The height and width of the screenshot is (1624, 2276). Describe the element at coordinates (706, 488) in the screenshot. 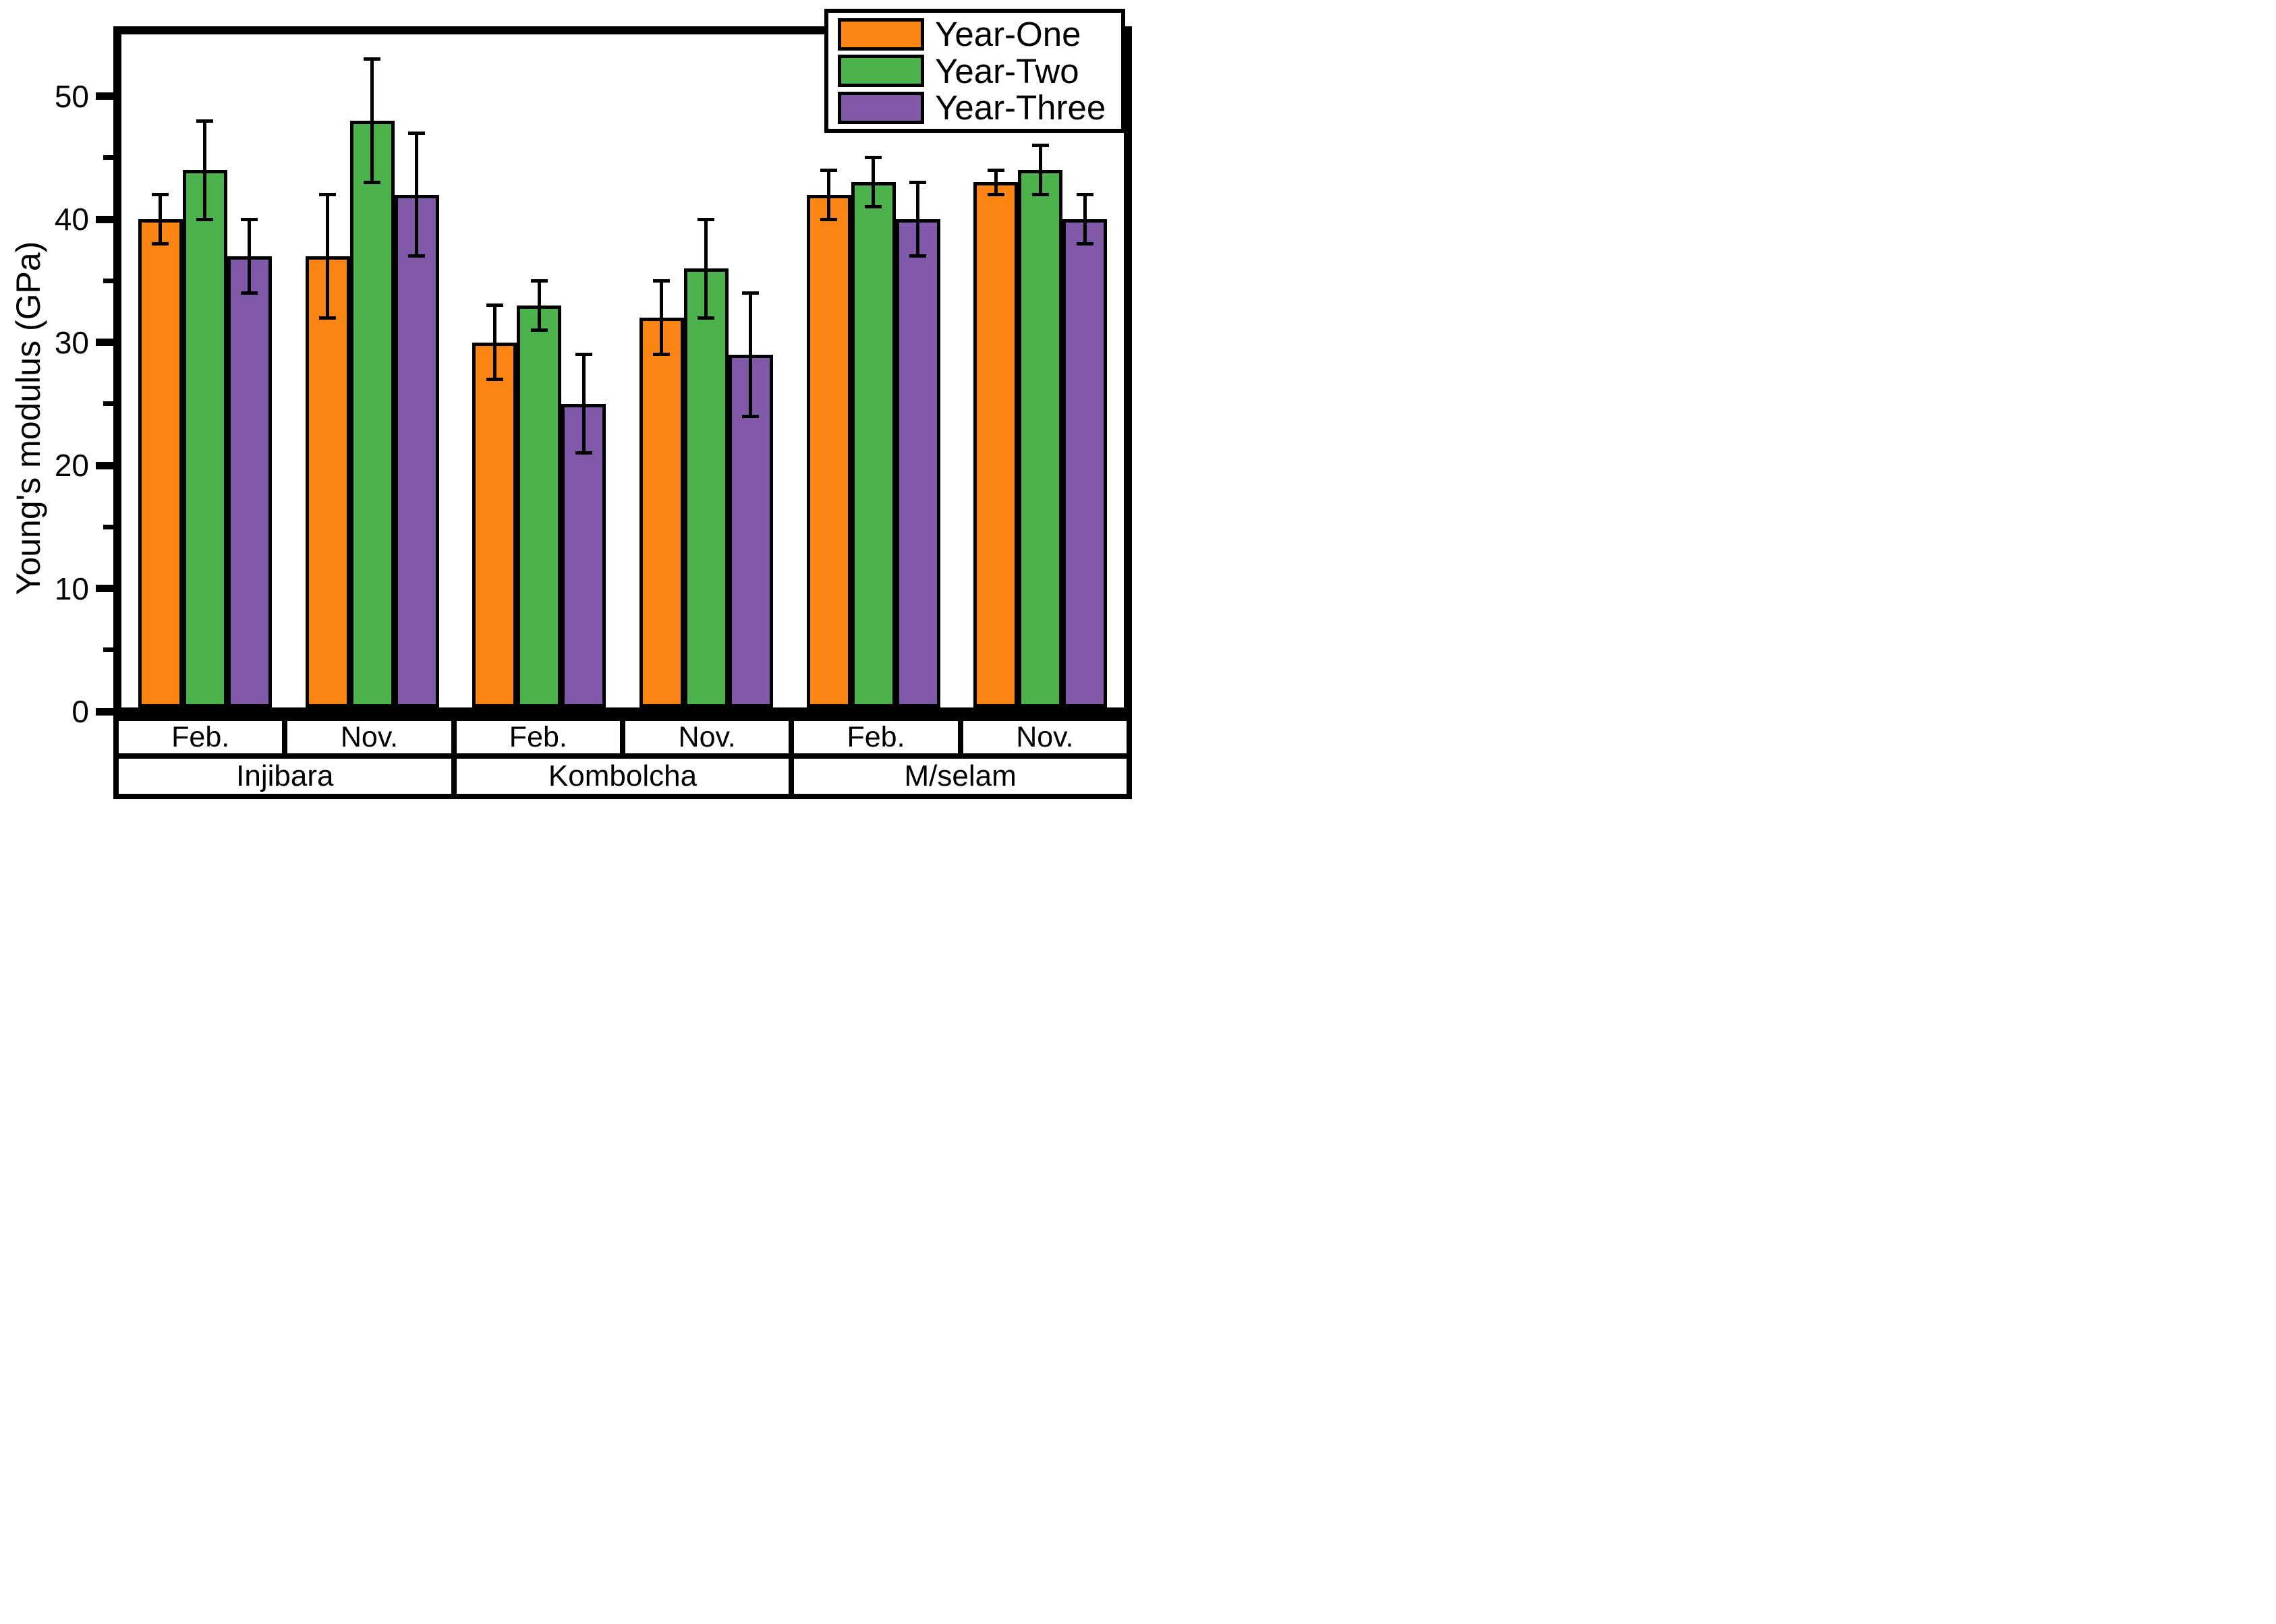

I see `bar-year-two-group4` at that location.